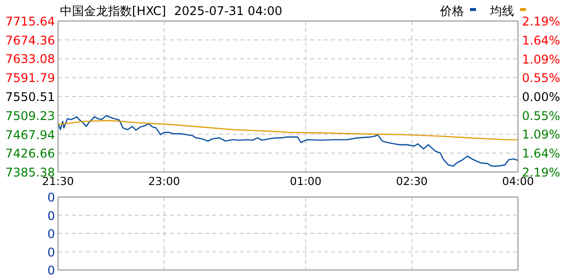  I want to click on chart-subtitle: 2025-07-31 04:00, so click(228, 11).